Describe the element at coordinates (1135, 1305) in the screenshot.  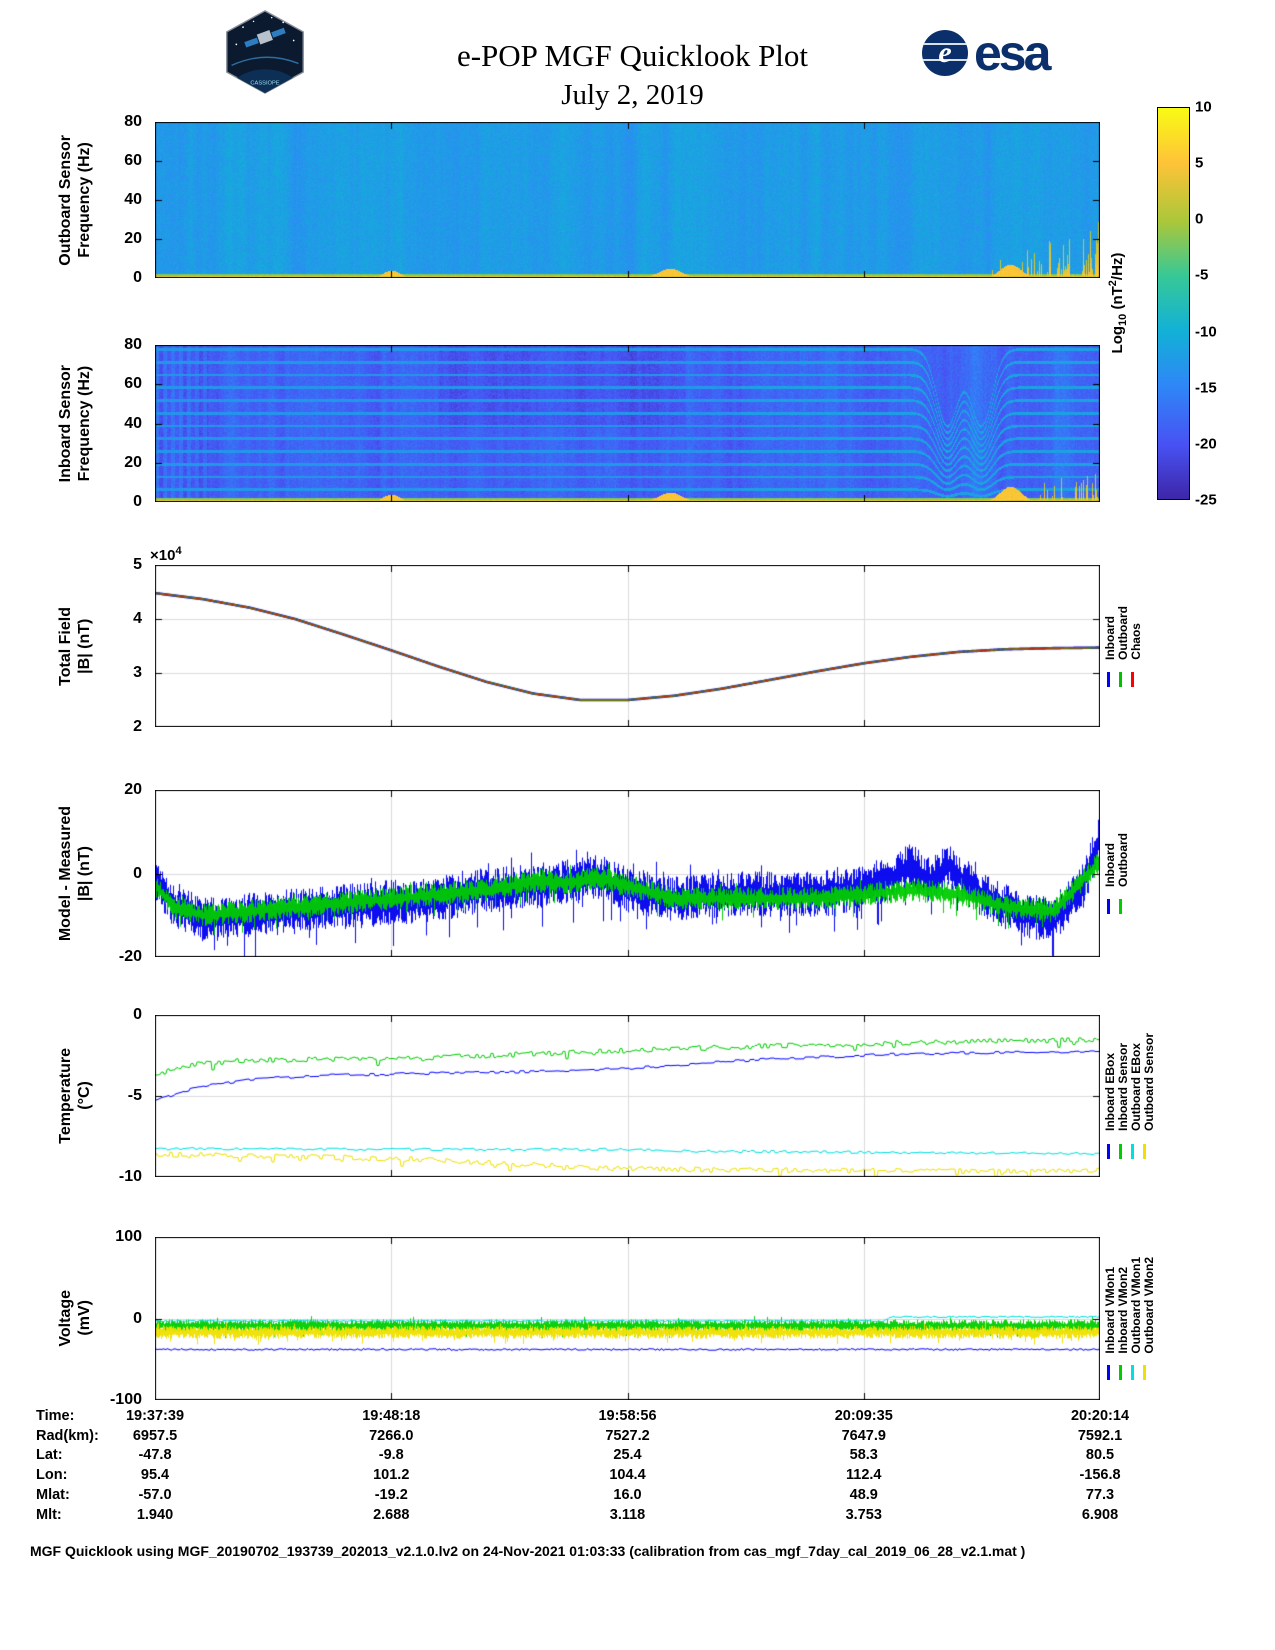
I see `legend-label: Outboard VMon1` at that location.